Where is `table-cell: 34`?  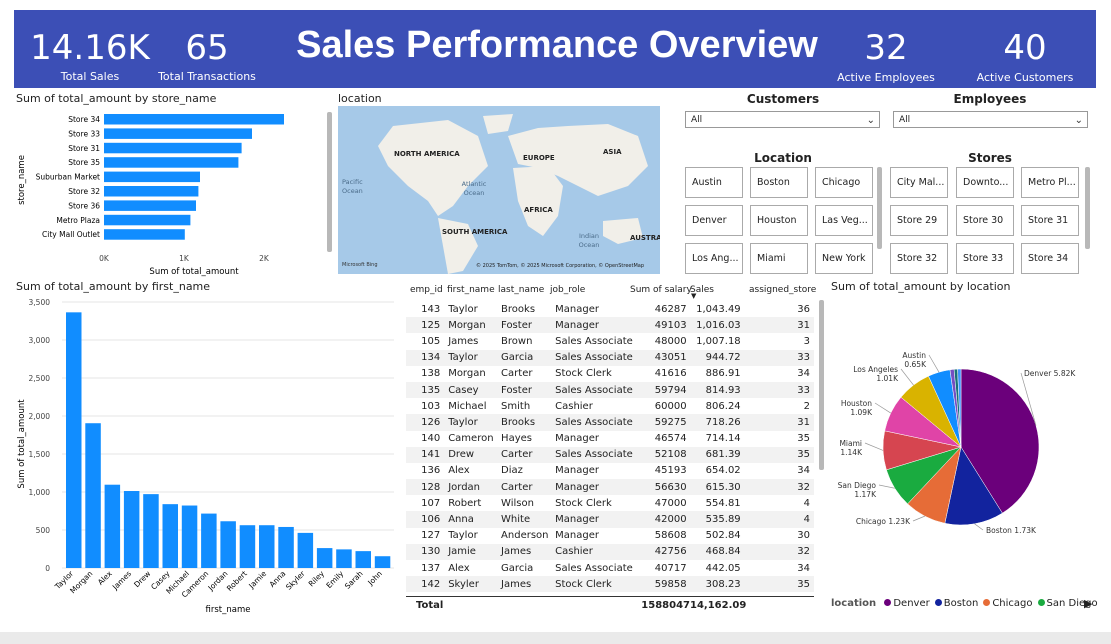 table-cell: 34 is located at coordinates (803, 471).